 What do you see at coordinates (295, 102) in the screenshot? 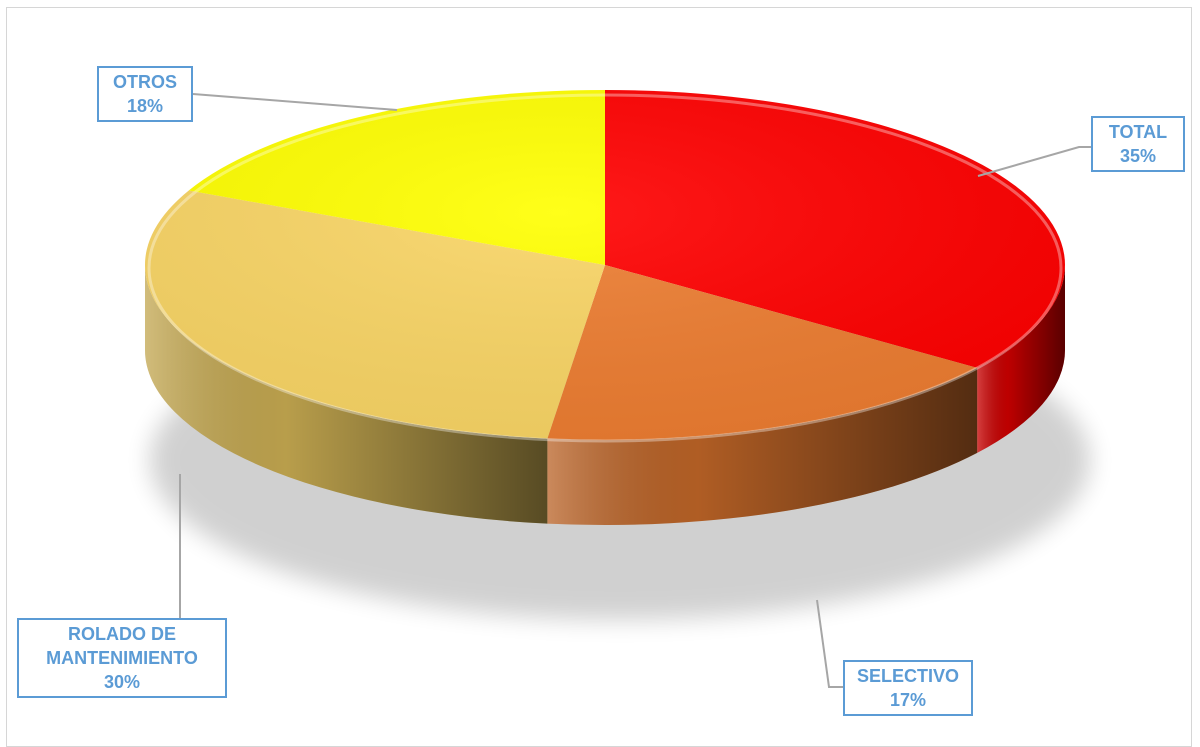
I see `leader-line-otros` at bounding box center [295, 102].